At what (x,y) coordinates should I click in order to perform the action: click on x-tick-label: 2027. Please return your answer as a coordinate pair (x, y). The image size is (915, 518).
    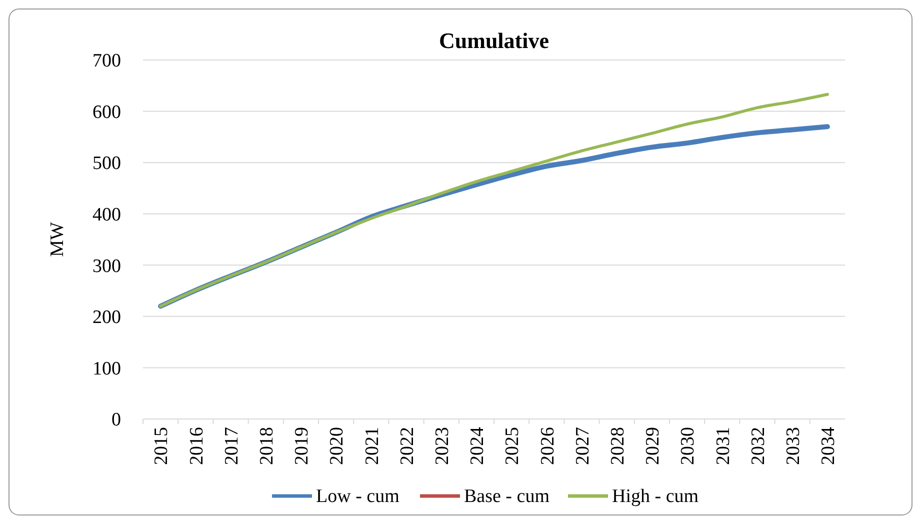
    Looking at the image, I should click on (583, 446).